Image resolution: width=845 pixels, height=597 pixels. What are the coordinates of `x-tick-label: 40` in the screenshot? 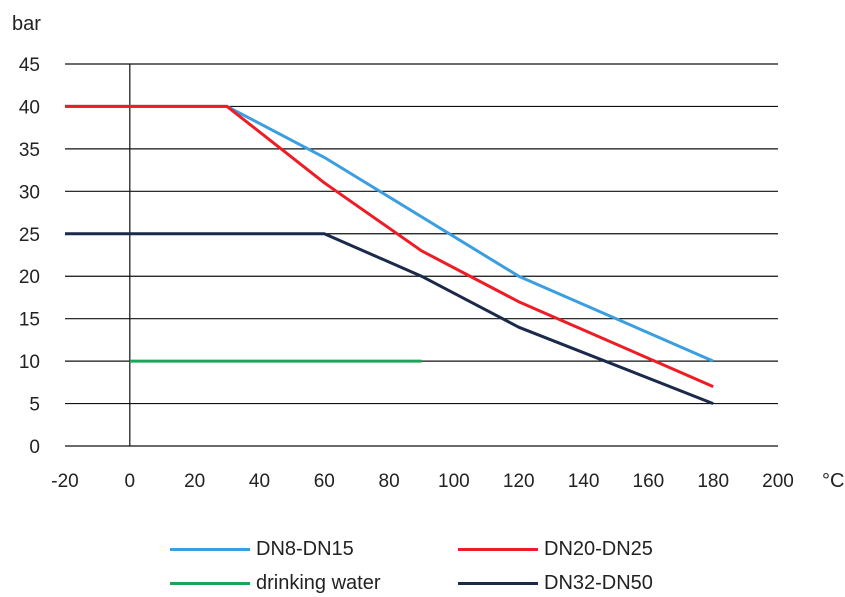 It's located at (259, 481).